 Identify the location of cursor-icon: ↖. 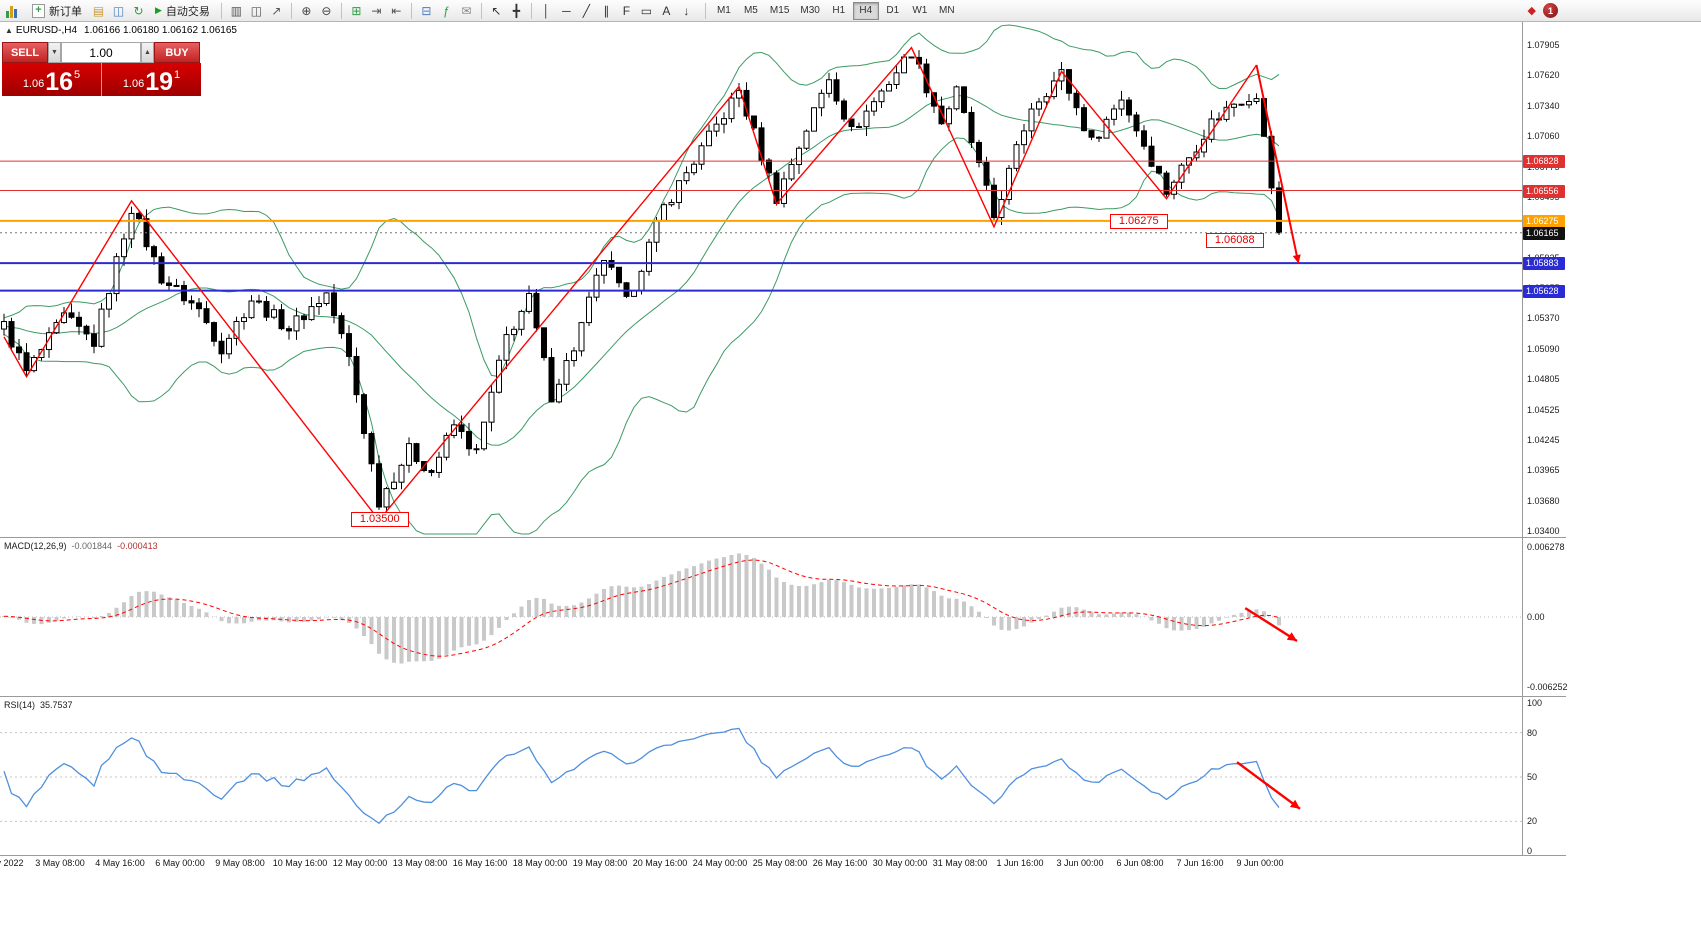
(496, 10).